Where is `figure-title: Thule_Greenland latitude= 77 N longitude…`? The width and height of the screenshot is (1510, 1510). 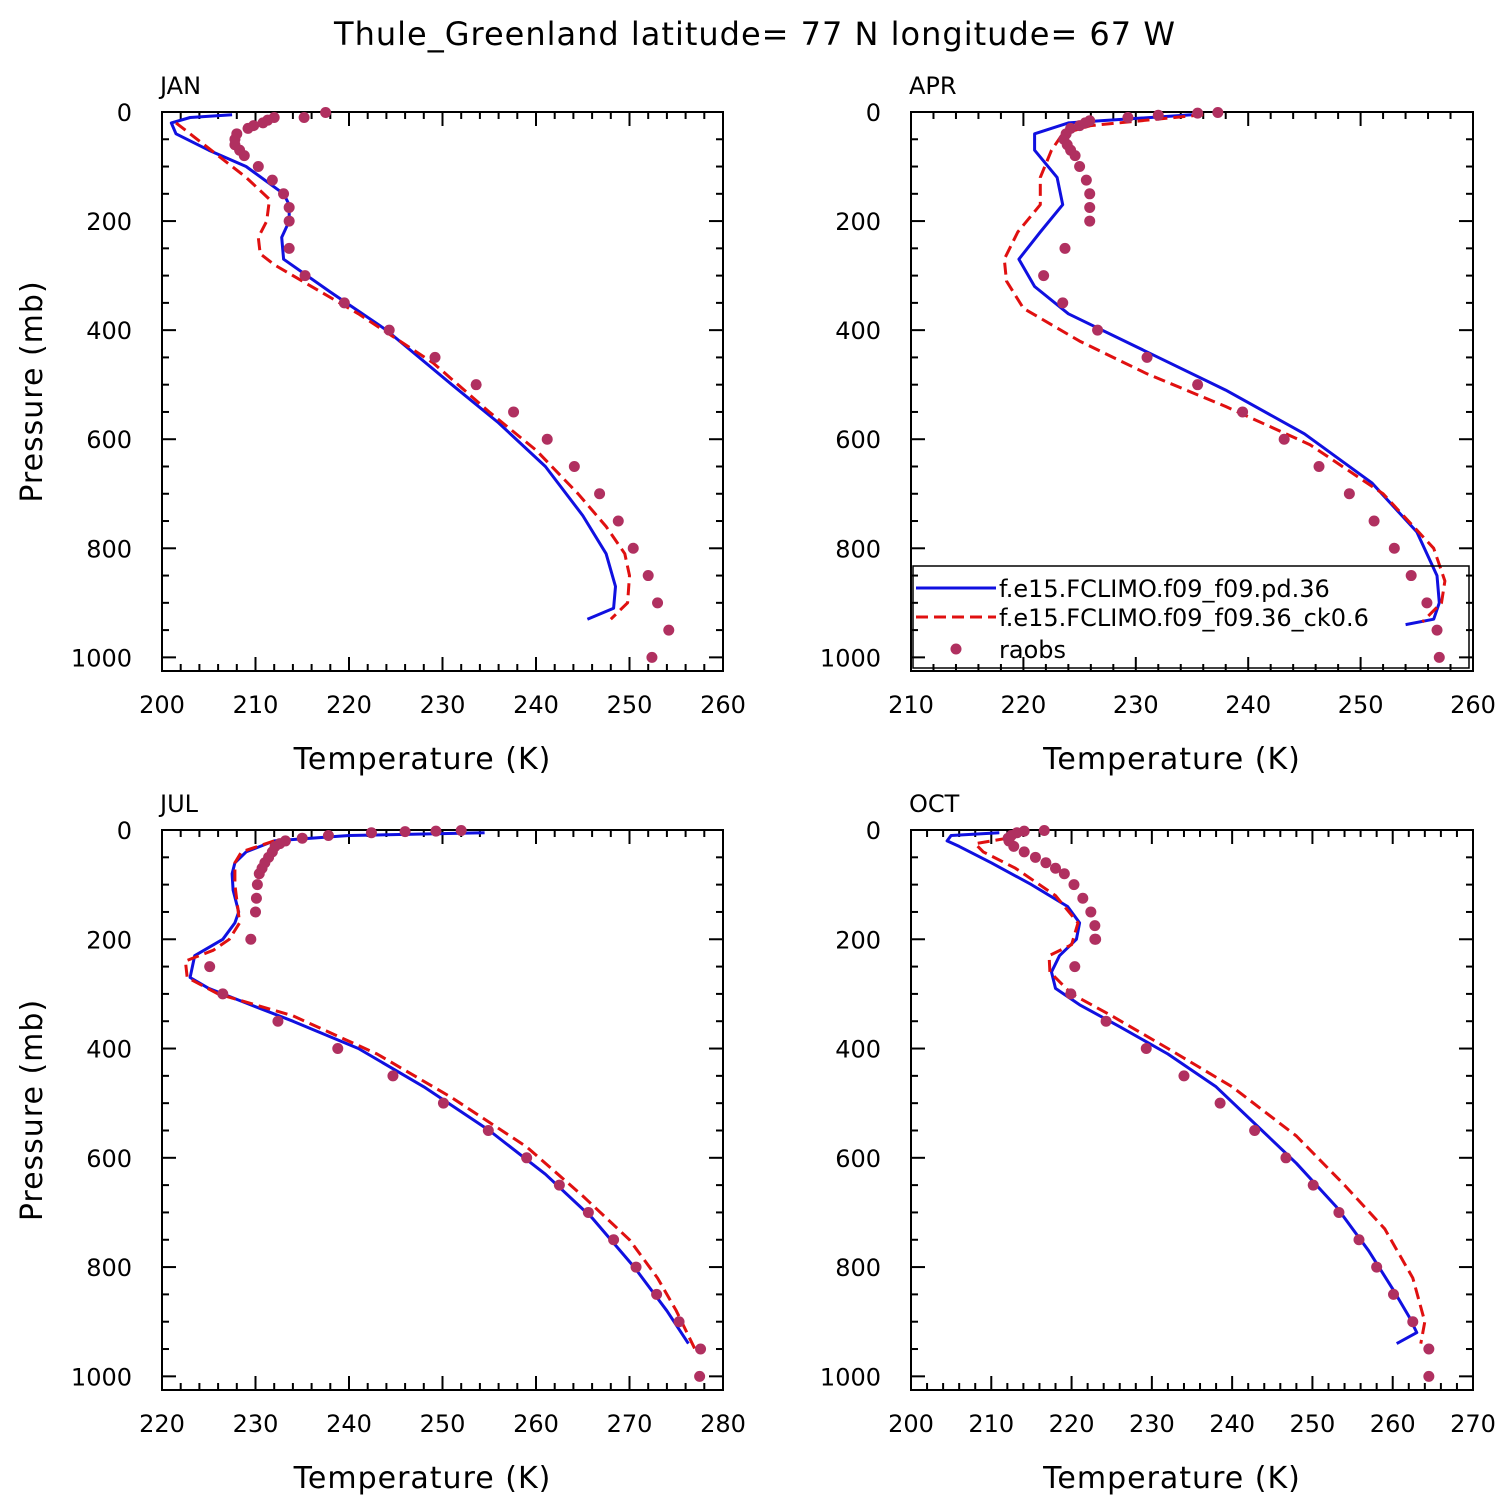
figure-title: Thule_Greenland latitude= 77 N longitude… is located at coordinates (754, 34).